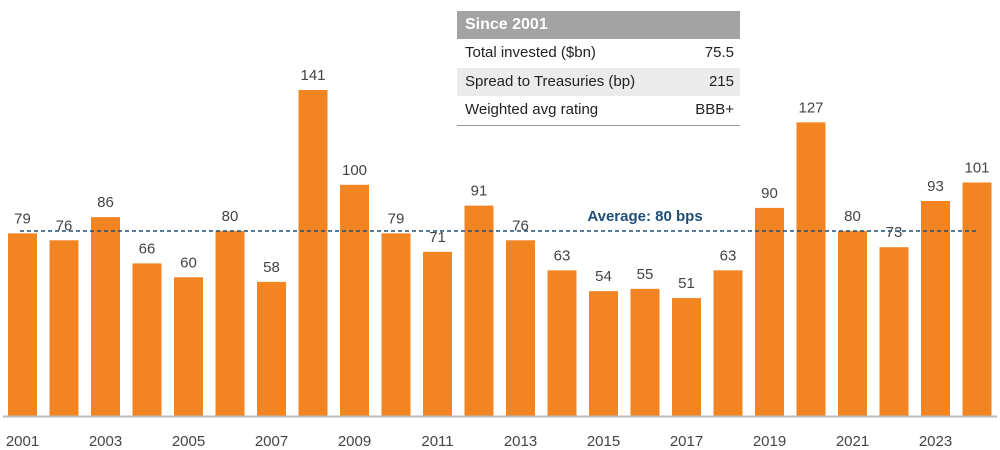  What do you see at coordinates (852, 441) in the screenshot?
I see `x-tick-label: 2021` at bounding box center [852, 441].